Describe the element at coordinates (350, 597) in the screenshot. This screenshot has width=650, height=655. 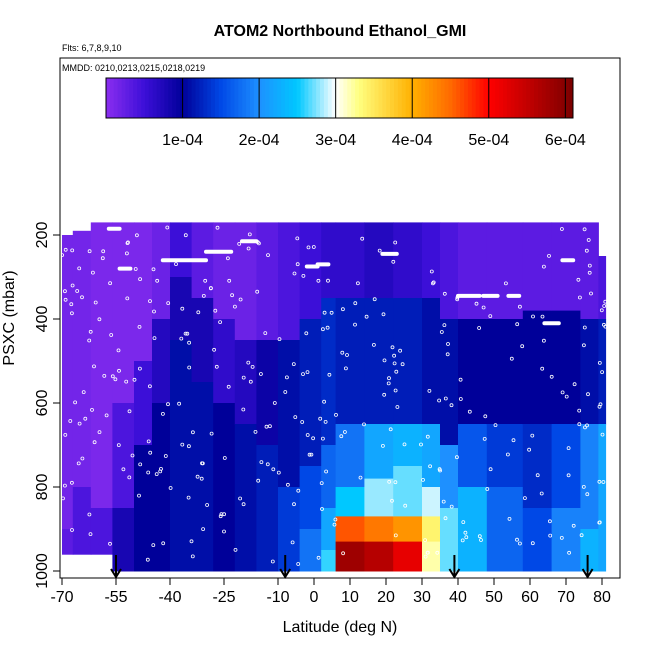
I see `x-tick-label: 10` at that location.